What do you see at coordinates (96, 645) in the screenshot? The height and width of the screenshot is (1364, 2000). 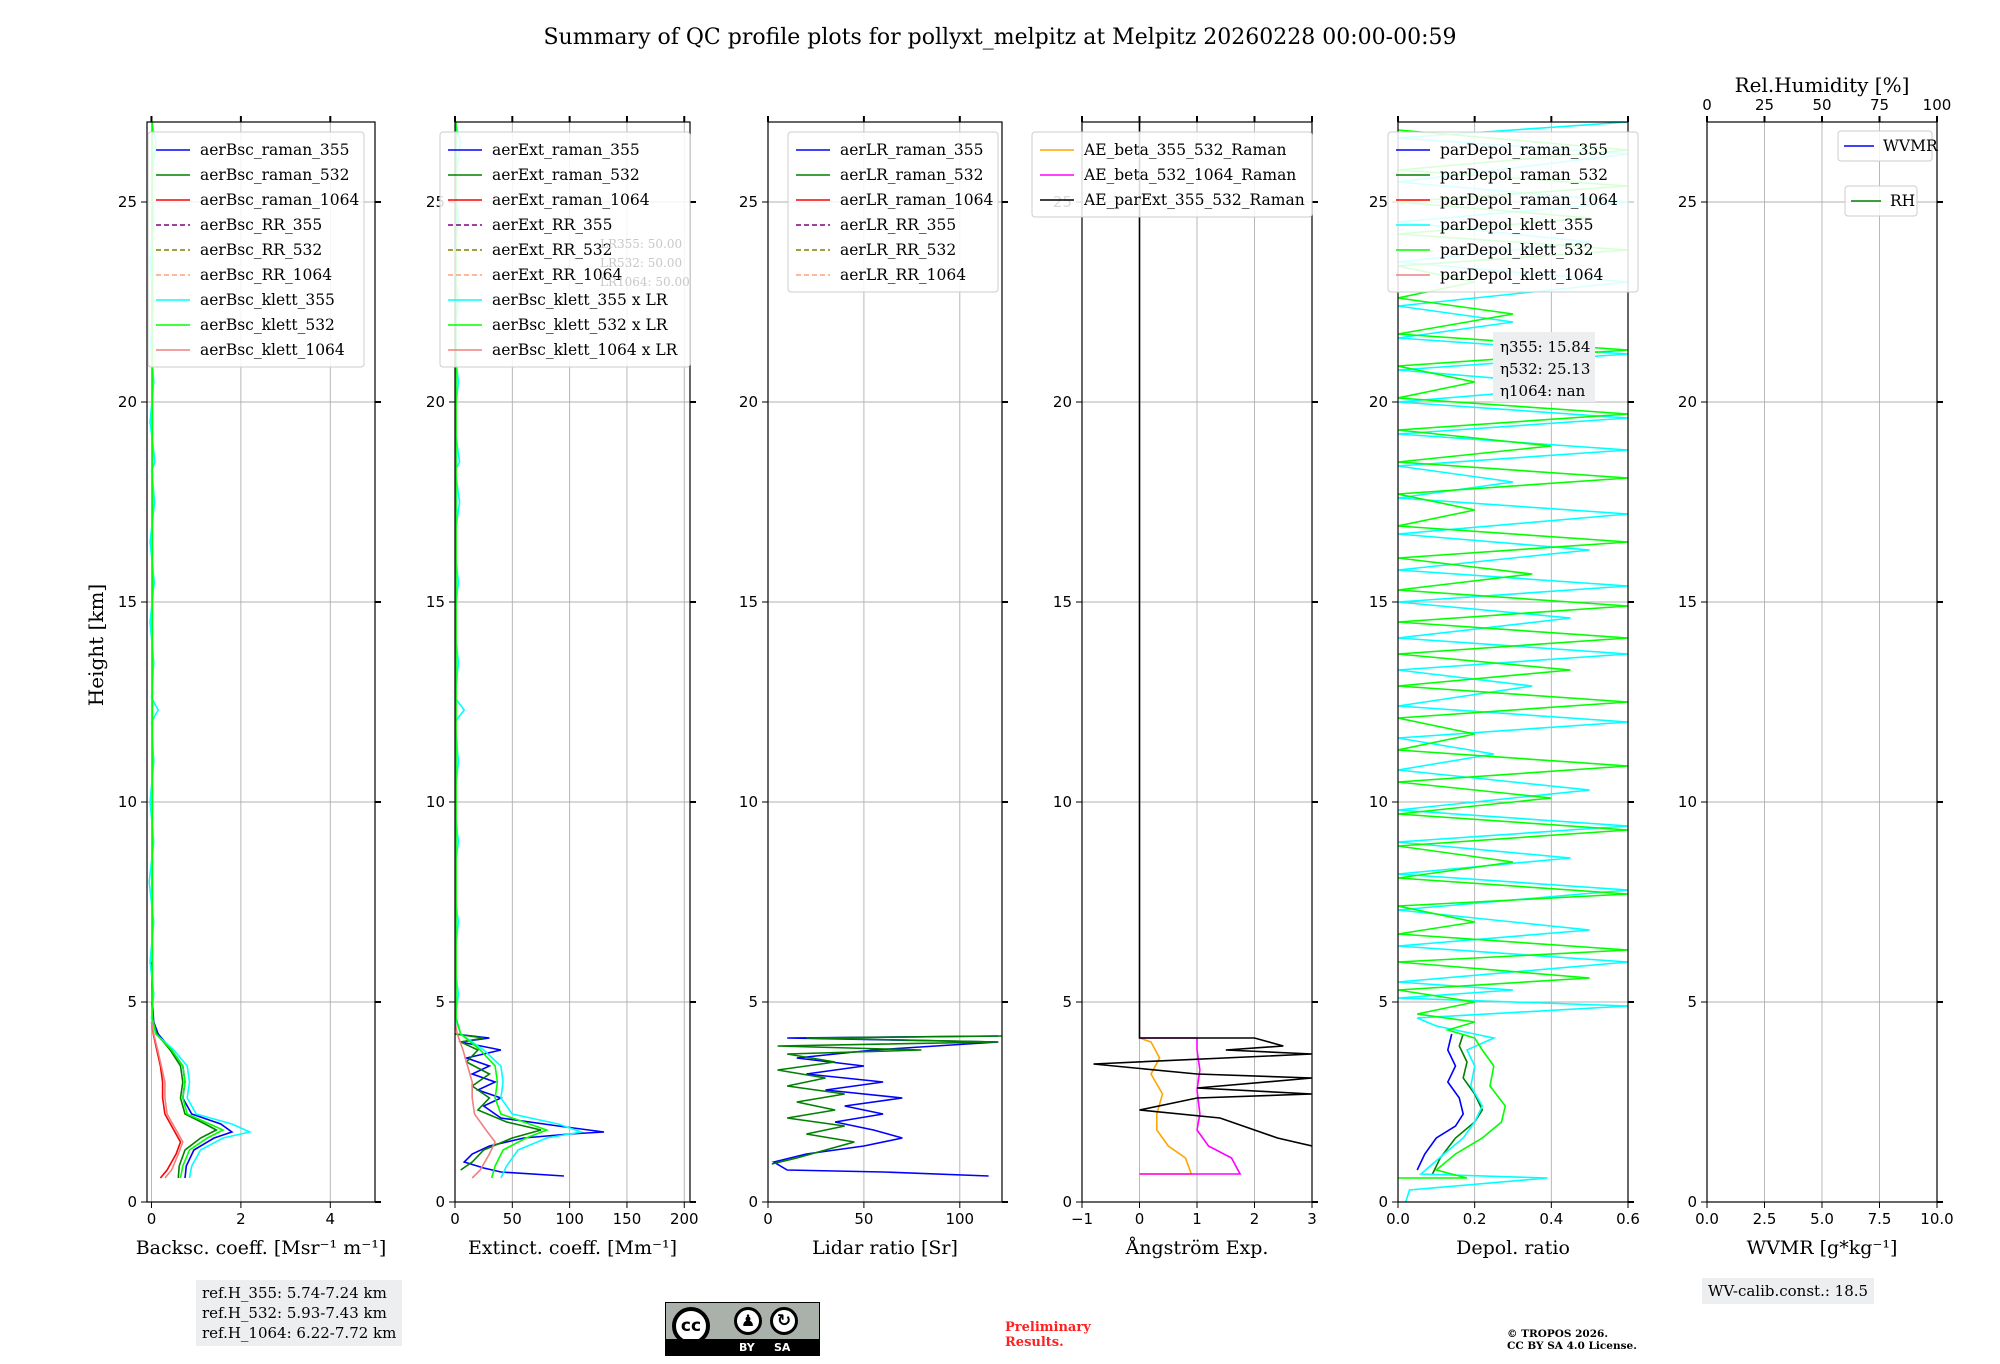 I see `y-axis-label: Height [km]` at bounding box center [96, 645].